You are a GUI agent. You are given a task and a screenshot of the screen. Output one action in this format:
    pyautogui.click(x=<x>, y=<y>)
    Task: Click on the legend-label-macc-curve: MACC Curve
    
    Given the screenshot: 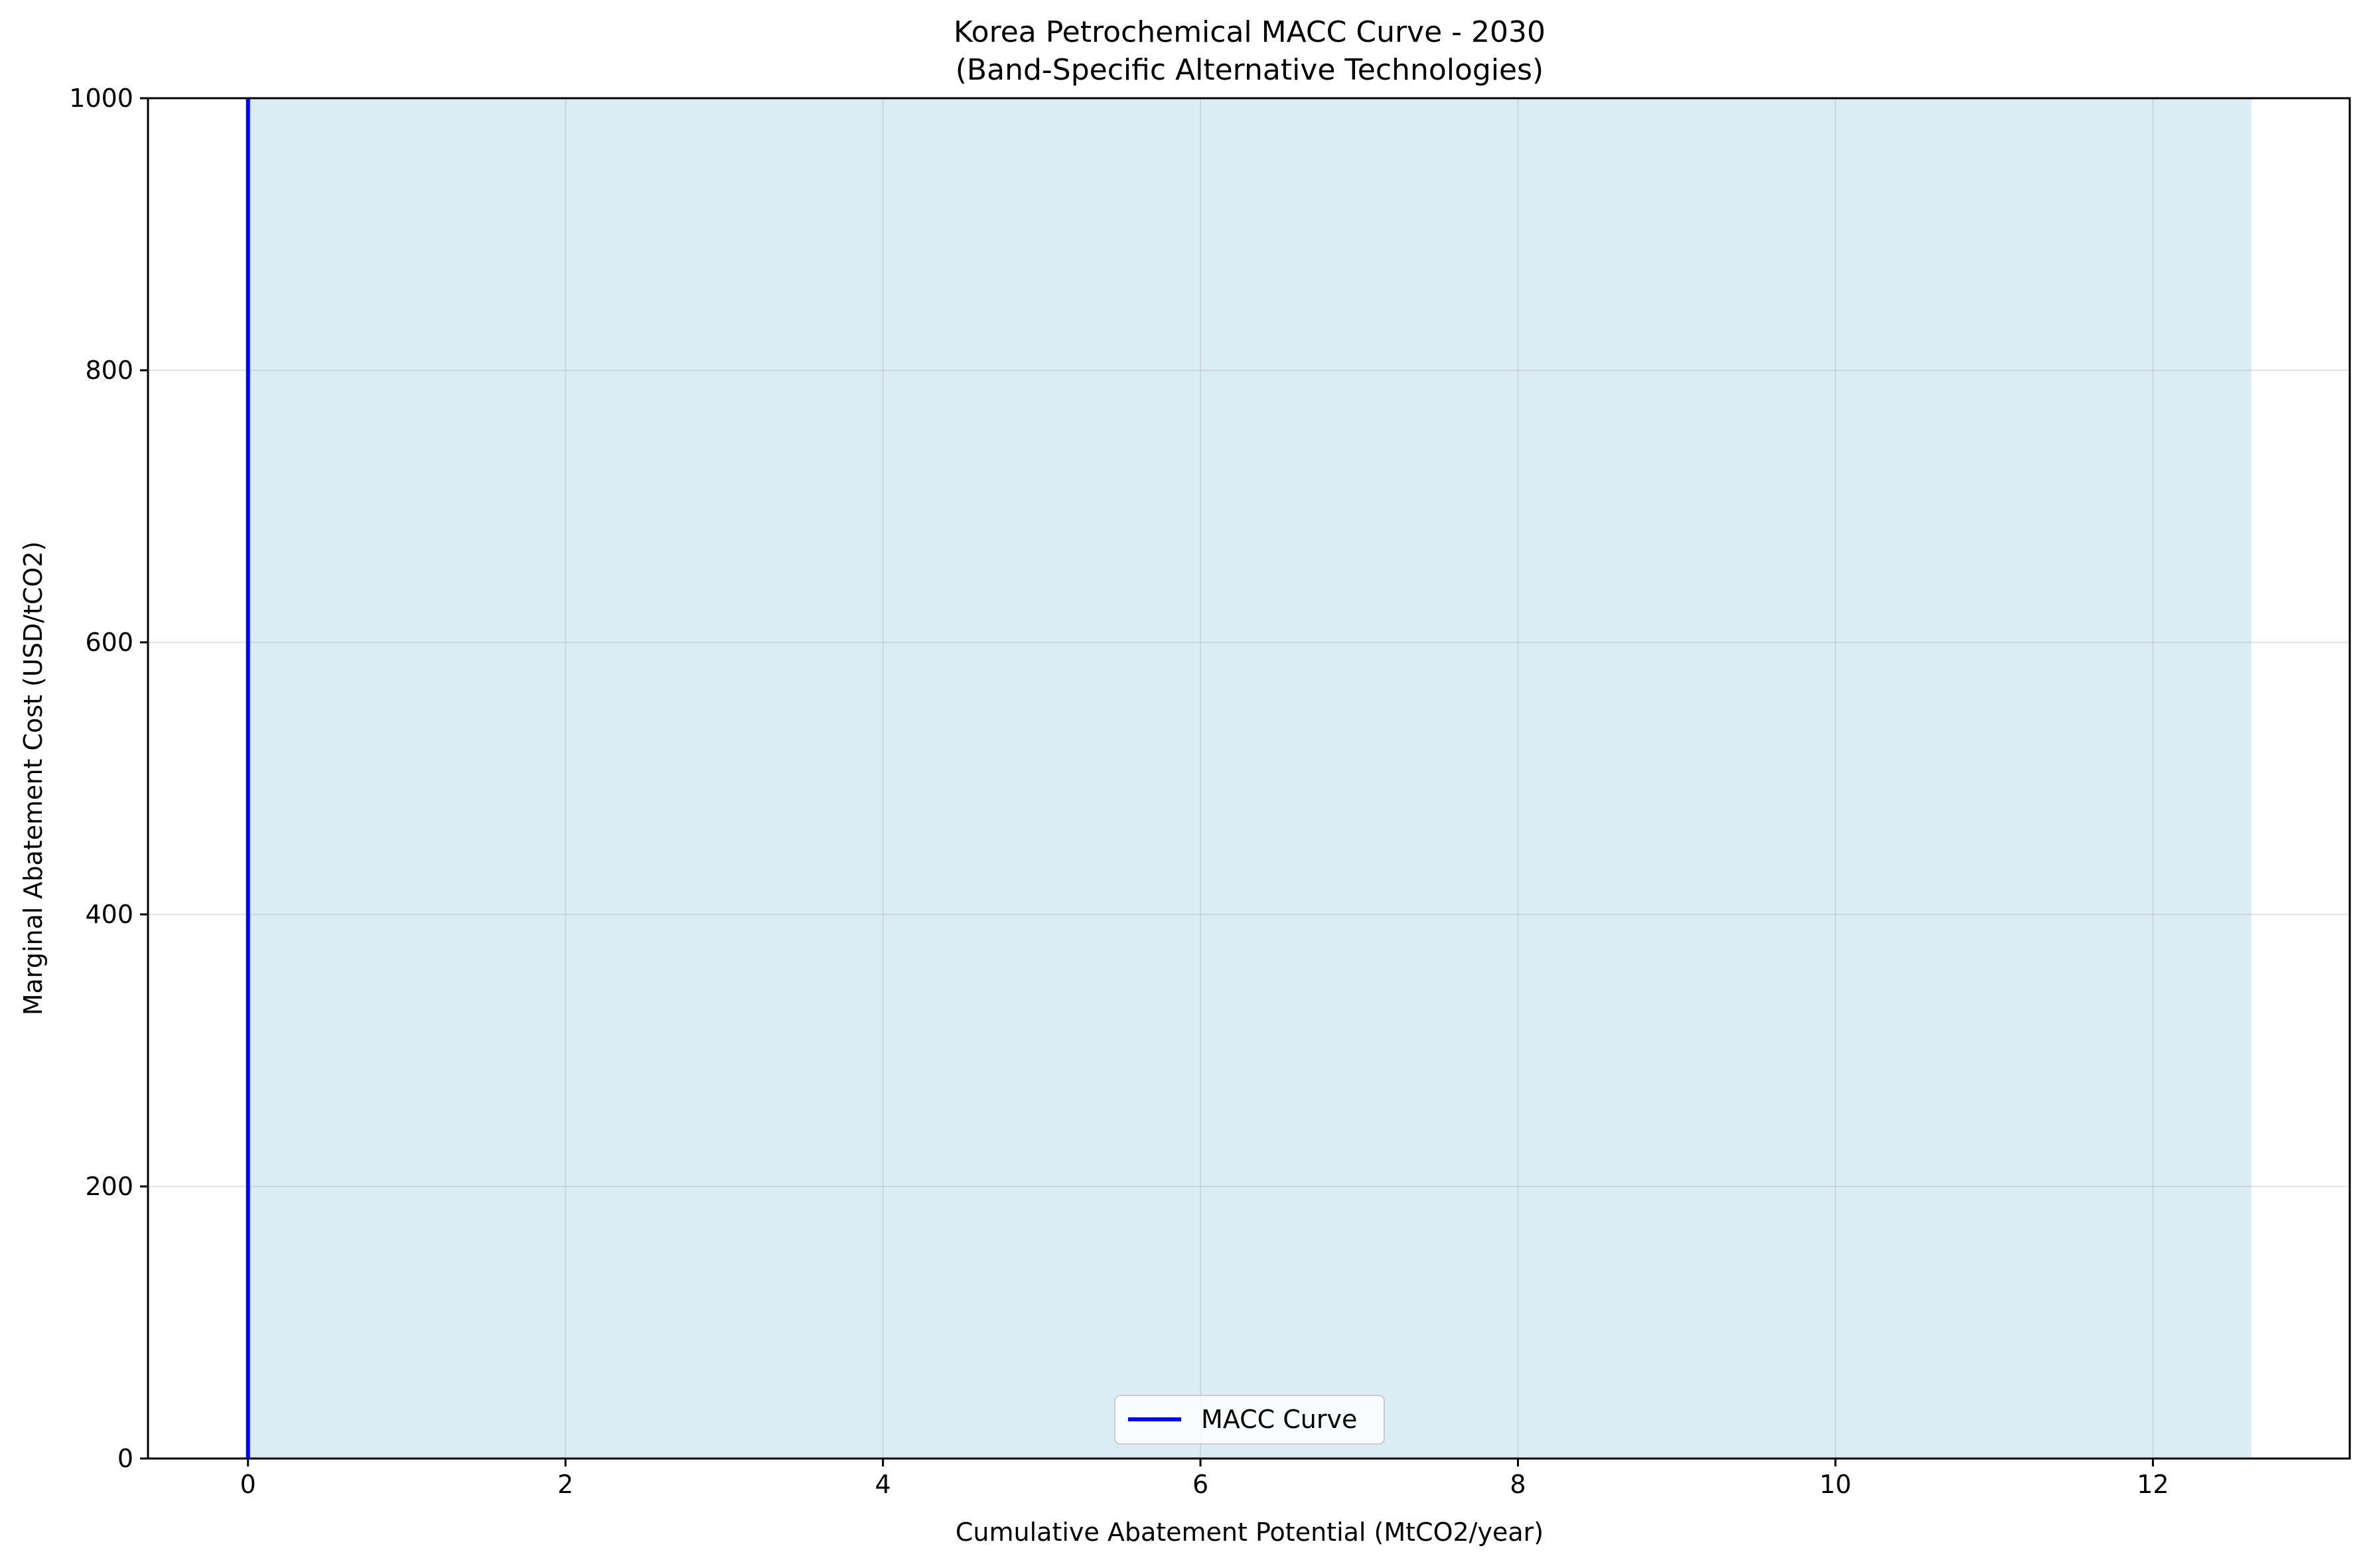 What is the action you would take?
    pyautogui.click(x=1279, y=1419)
    